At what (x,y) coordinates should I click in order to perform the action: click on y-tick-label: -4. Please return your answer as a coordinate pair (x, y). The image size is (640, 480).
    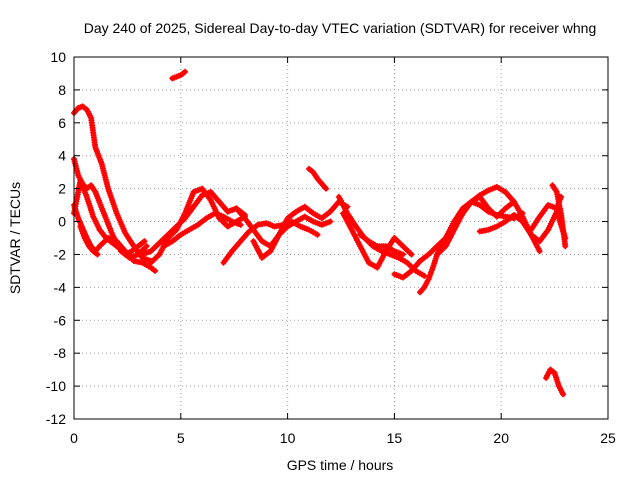
    Looking at the image, I should click on (60, 287).